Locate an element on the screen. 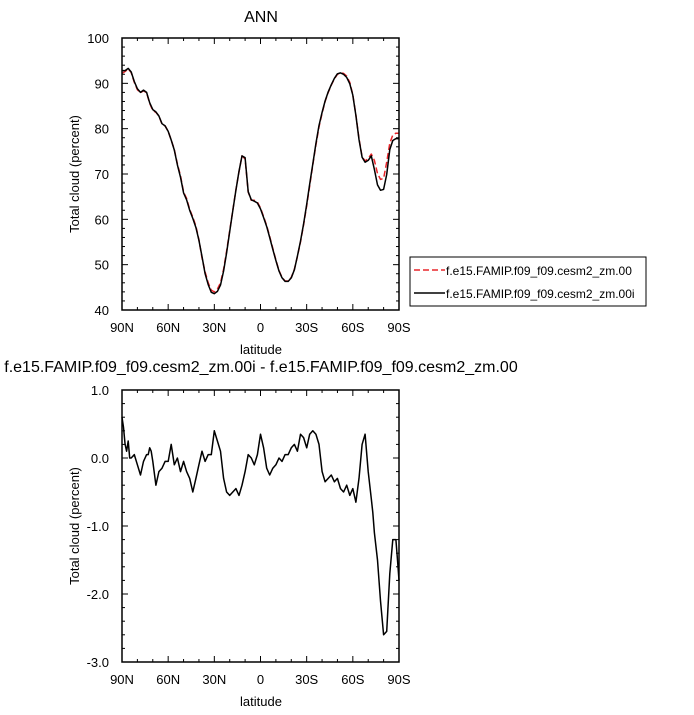 Image resolution: width=694 pixels, height=715 pixels. difference-y-tick-label: 0.0 is located at coordinates (100, 458).